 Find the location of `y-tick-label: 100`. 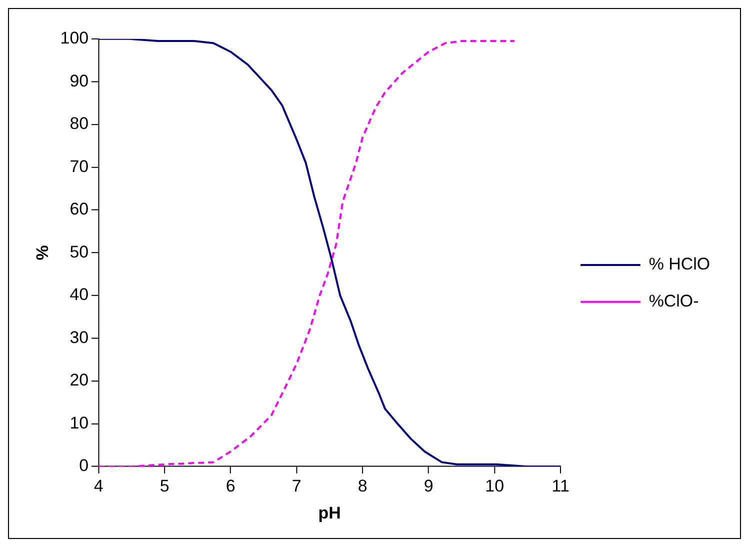

y-tick-label: 100 is located at coordinates (74, 38).